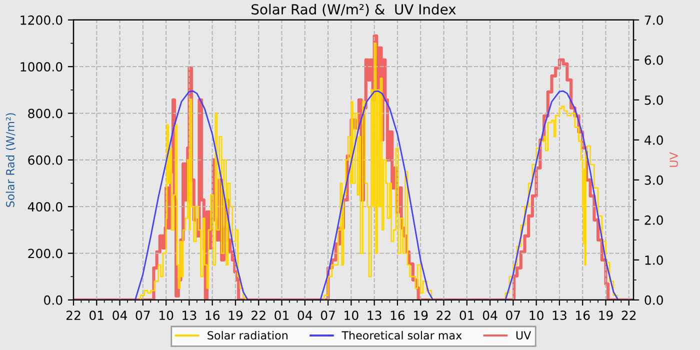 This screenshot has width=700, height=350. Describe the element at coordinates (653, 140) in the screenshot. I see `y2-tick-label: 4.0` at that location.